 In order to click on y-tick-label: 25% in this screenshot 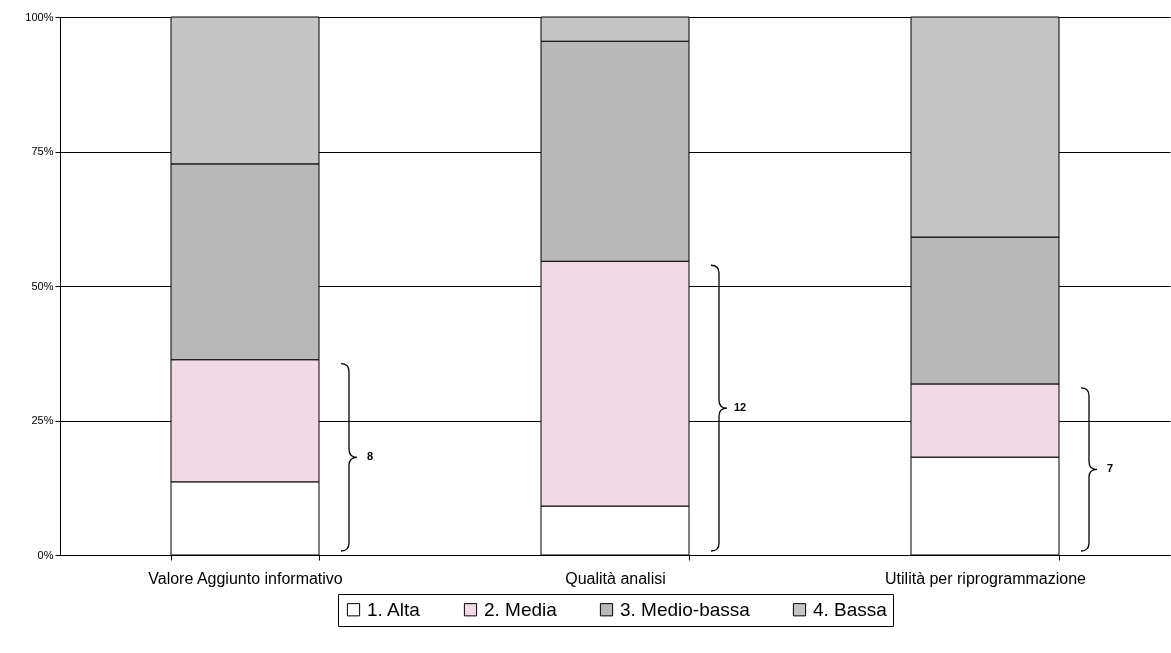, I will do `click(42, 420)`.